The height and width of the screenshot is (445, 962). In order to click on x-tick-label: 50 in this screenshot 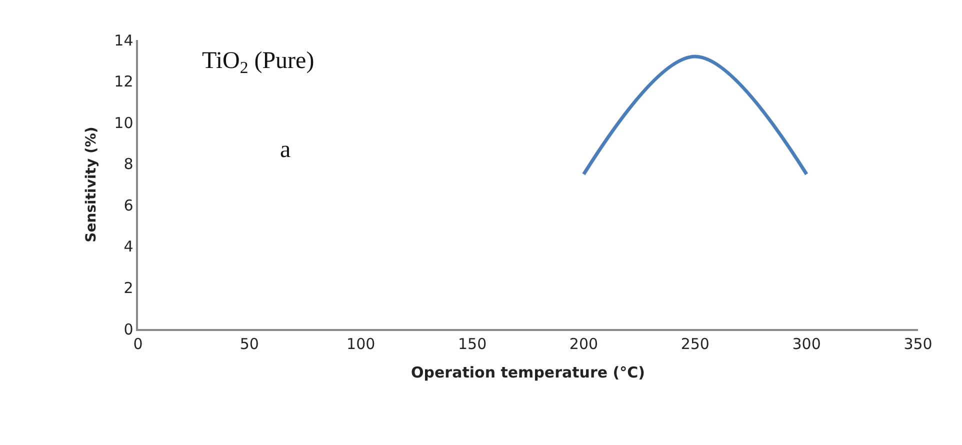, I will do `click(249, 343)`.